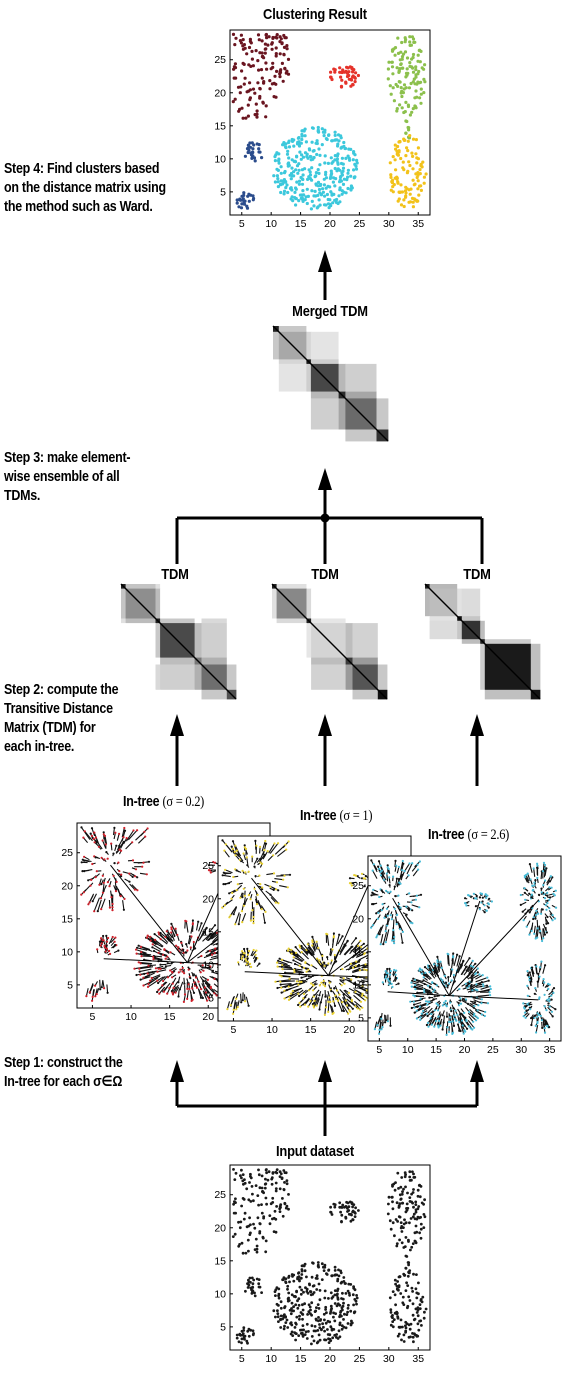 The height and width of the screenshot is (1374, 566). Describe the element at coordinates (220, 159) in the screenshot. I see `y-tick-label: 10` at that location.